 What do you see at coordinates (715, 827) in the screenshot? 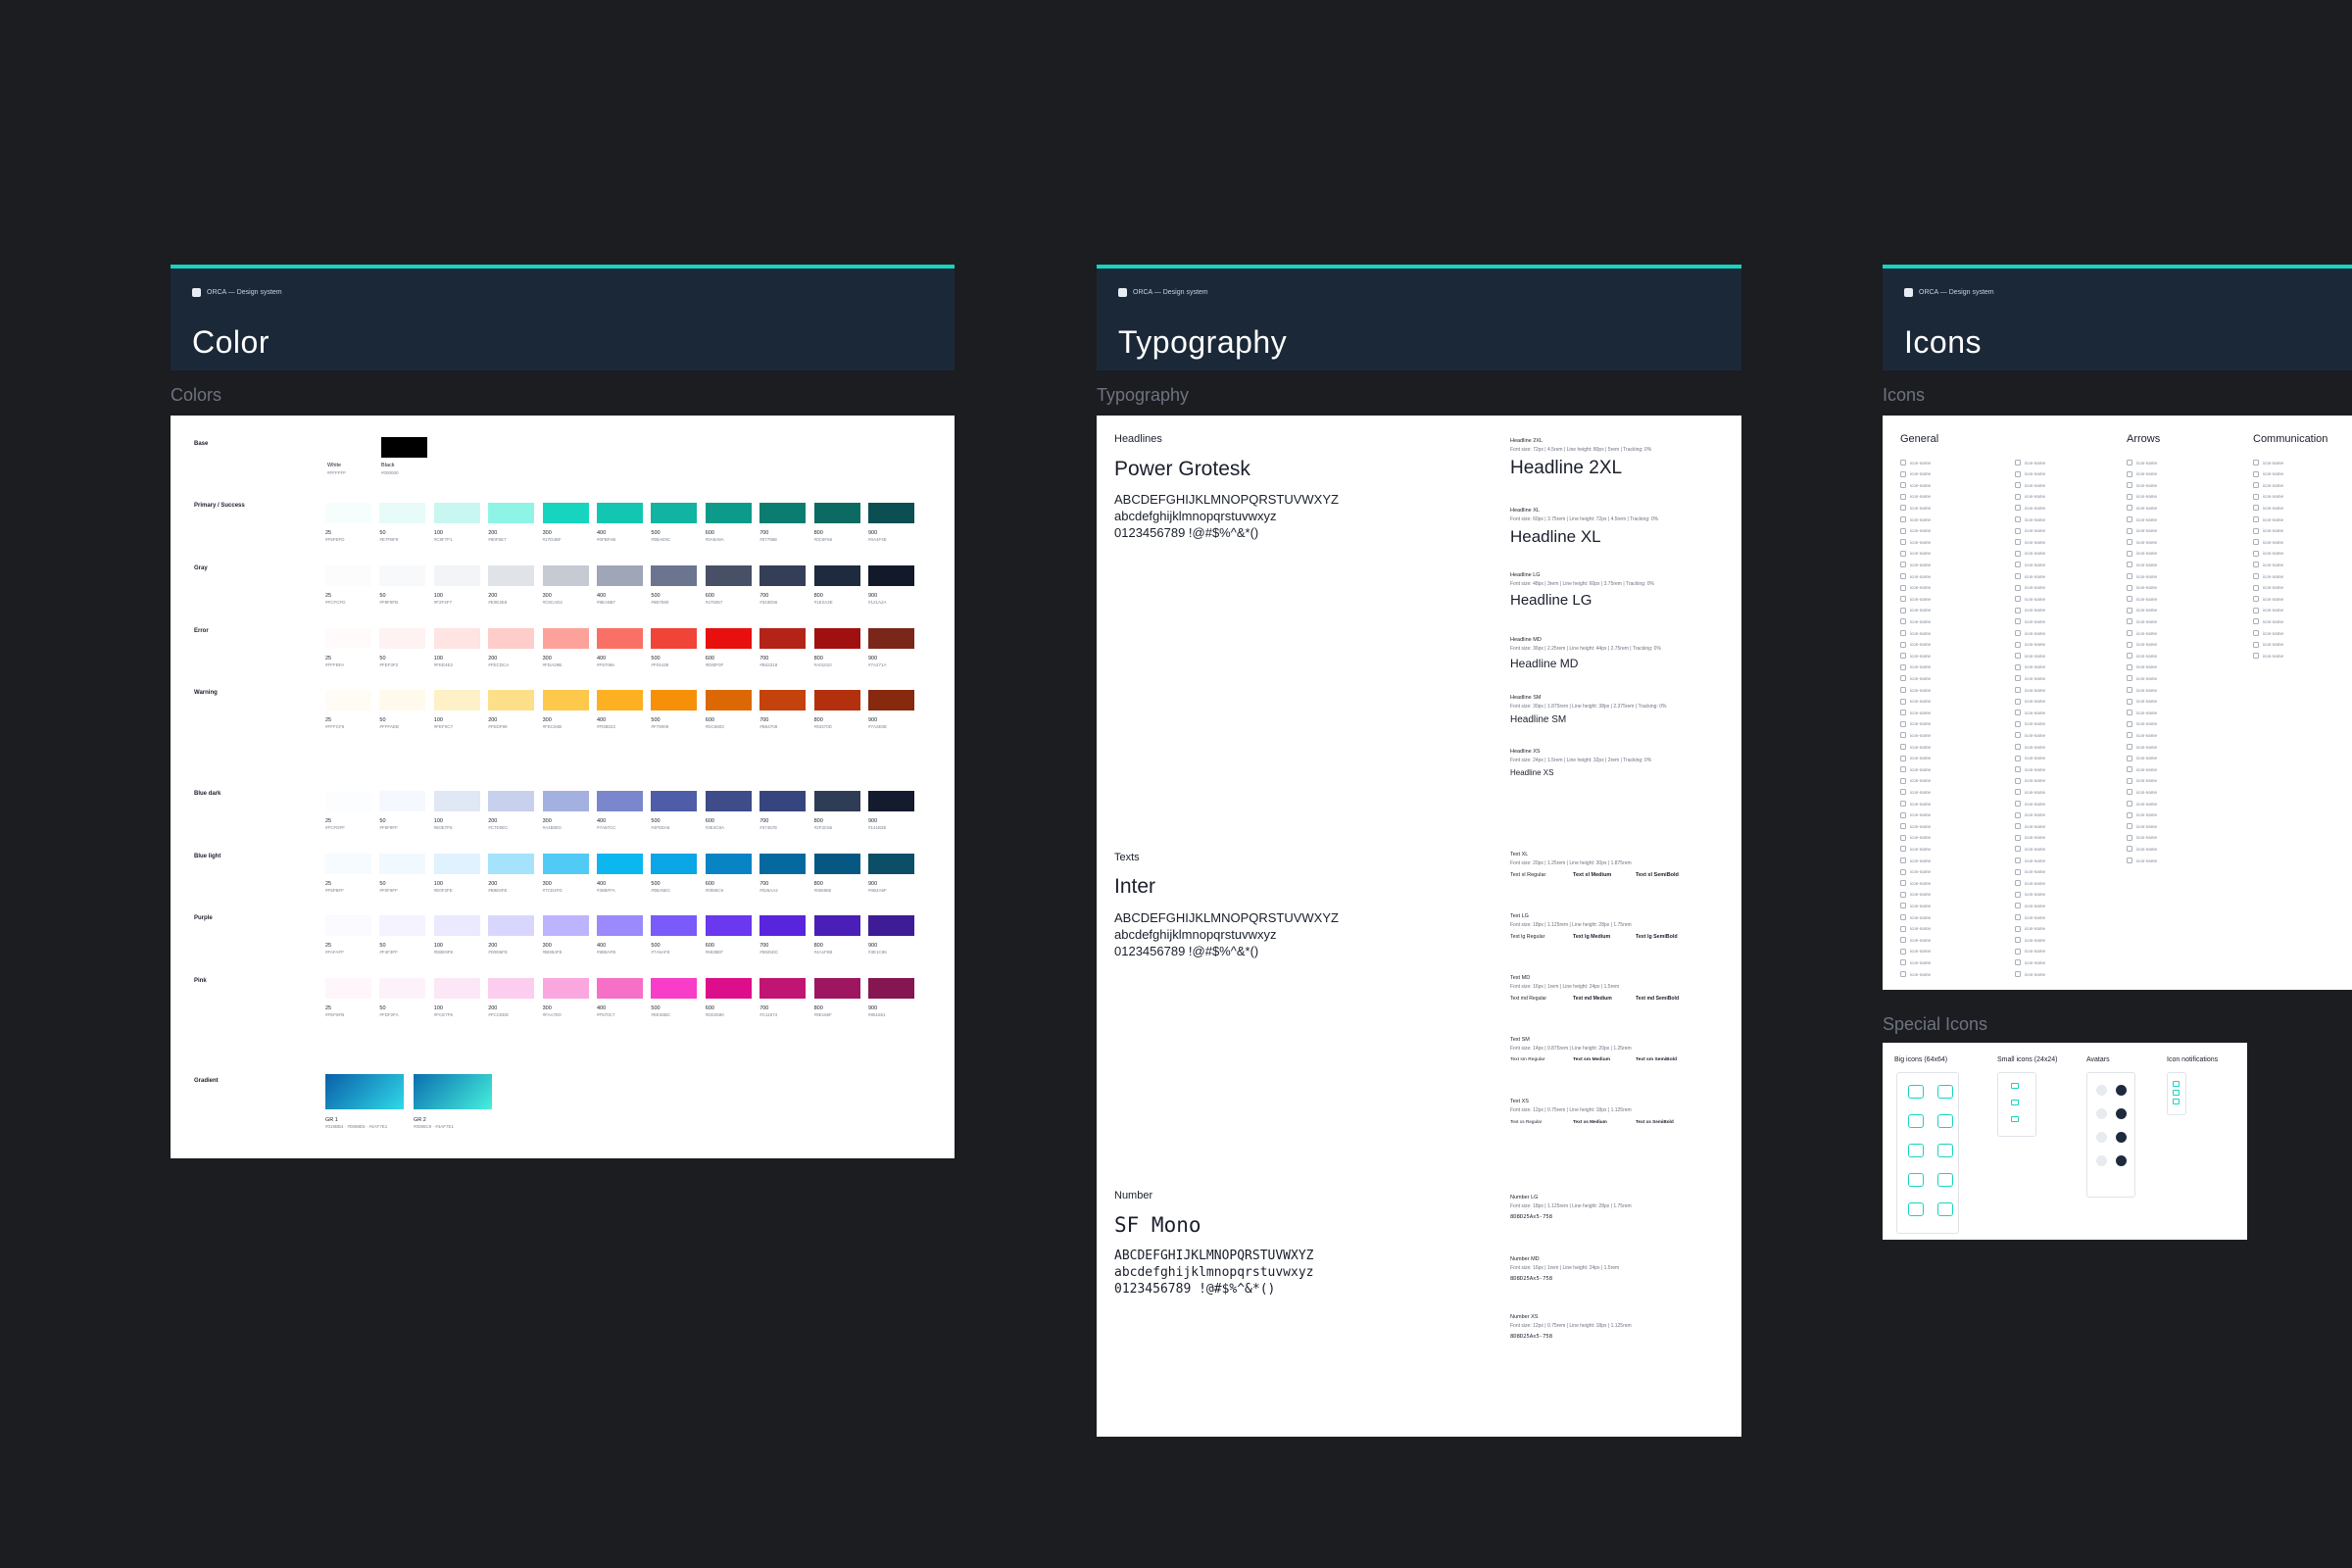
I see `swatch-hex: #3E4C8A` at bounding box center [715, 827].